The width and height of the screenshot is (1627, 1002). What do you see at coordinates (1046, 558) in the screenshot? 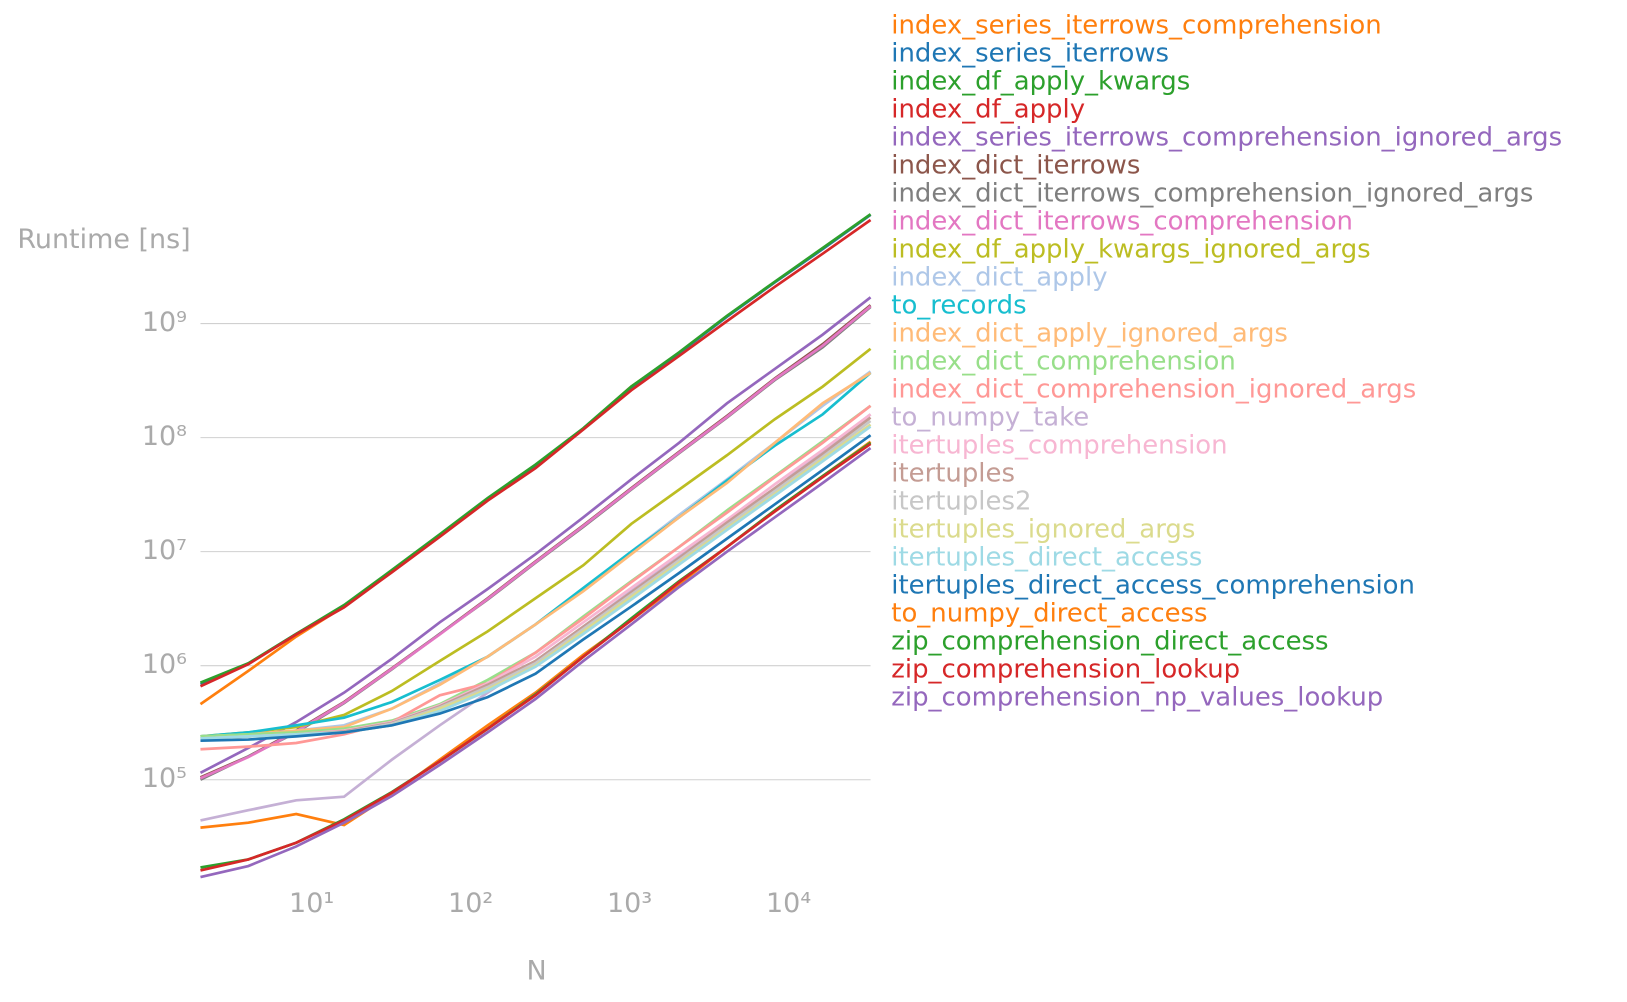
I see `legend-entry: itertuples_direct_access` at bounding box center [1046, 558].